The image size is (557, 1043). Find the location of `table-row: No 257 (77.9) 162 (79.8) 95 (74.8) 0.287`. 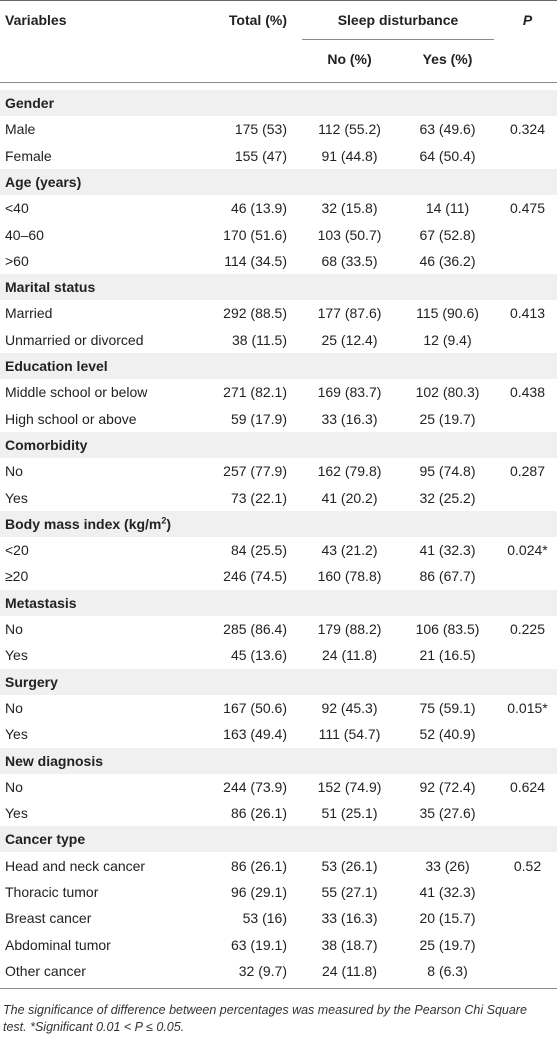

table-row: No 257 (77.9) 162 (79.8) 95 (74.8) 0.287 is located at coordinates (278, 471).